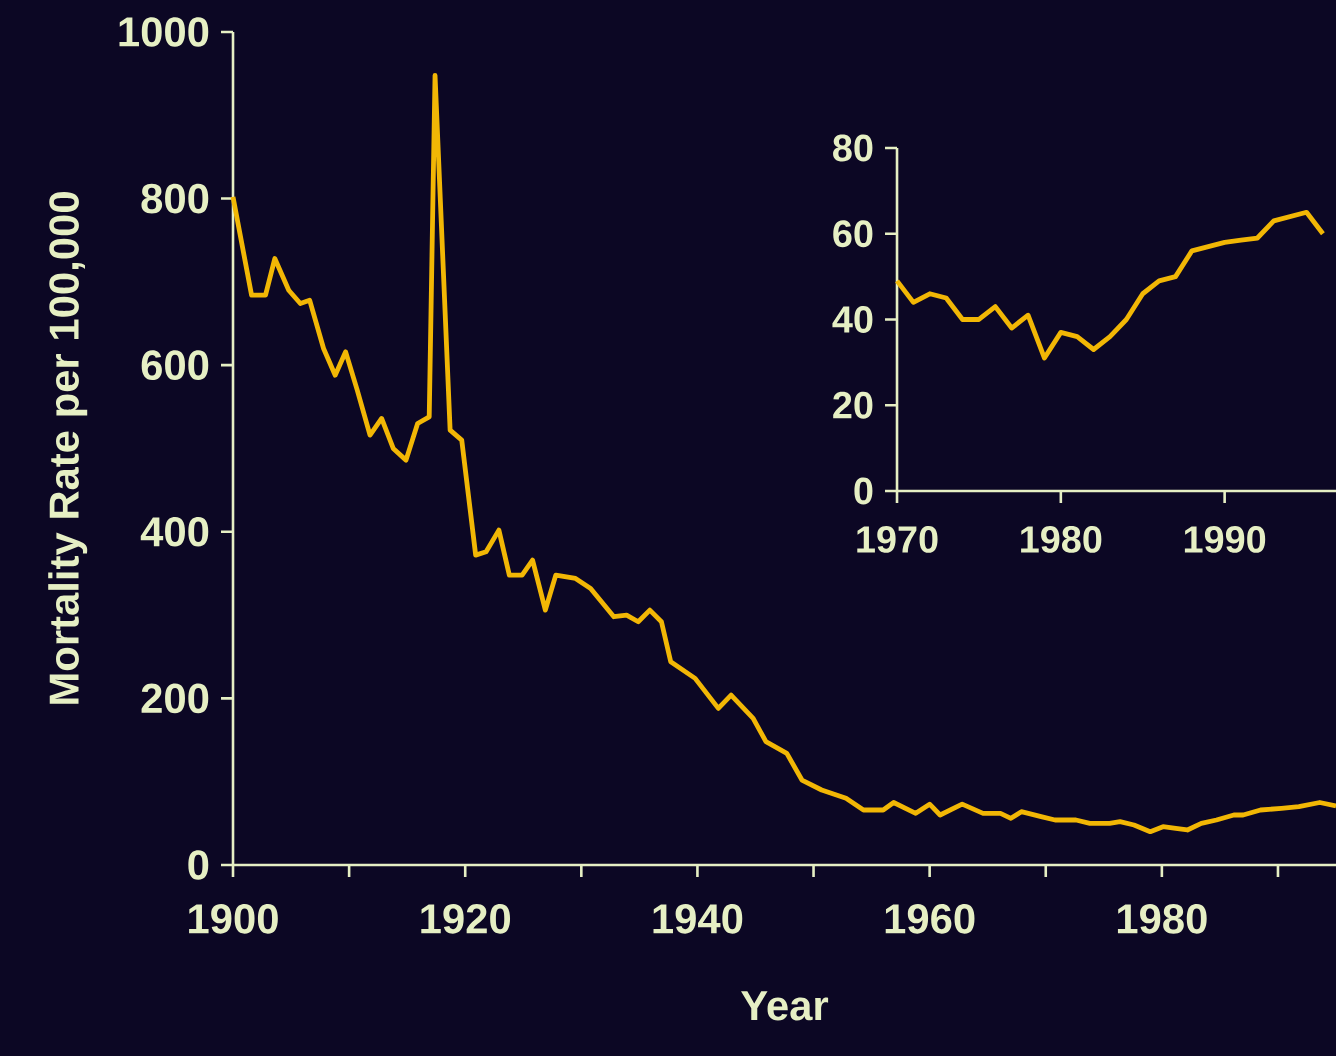  Describe the element at coordinates (175, 365) in the screenshot. I see `y-tick-label: 600` at that location.